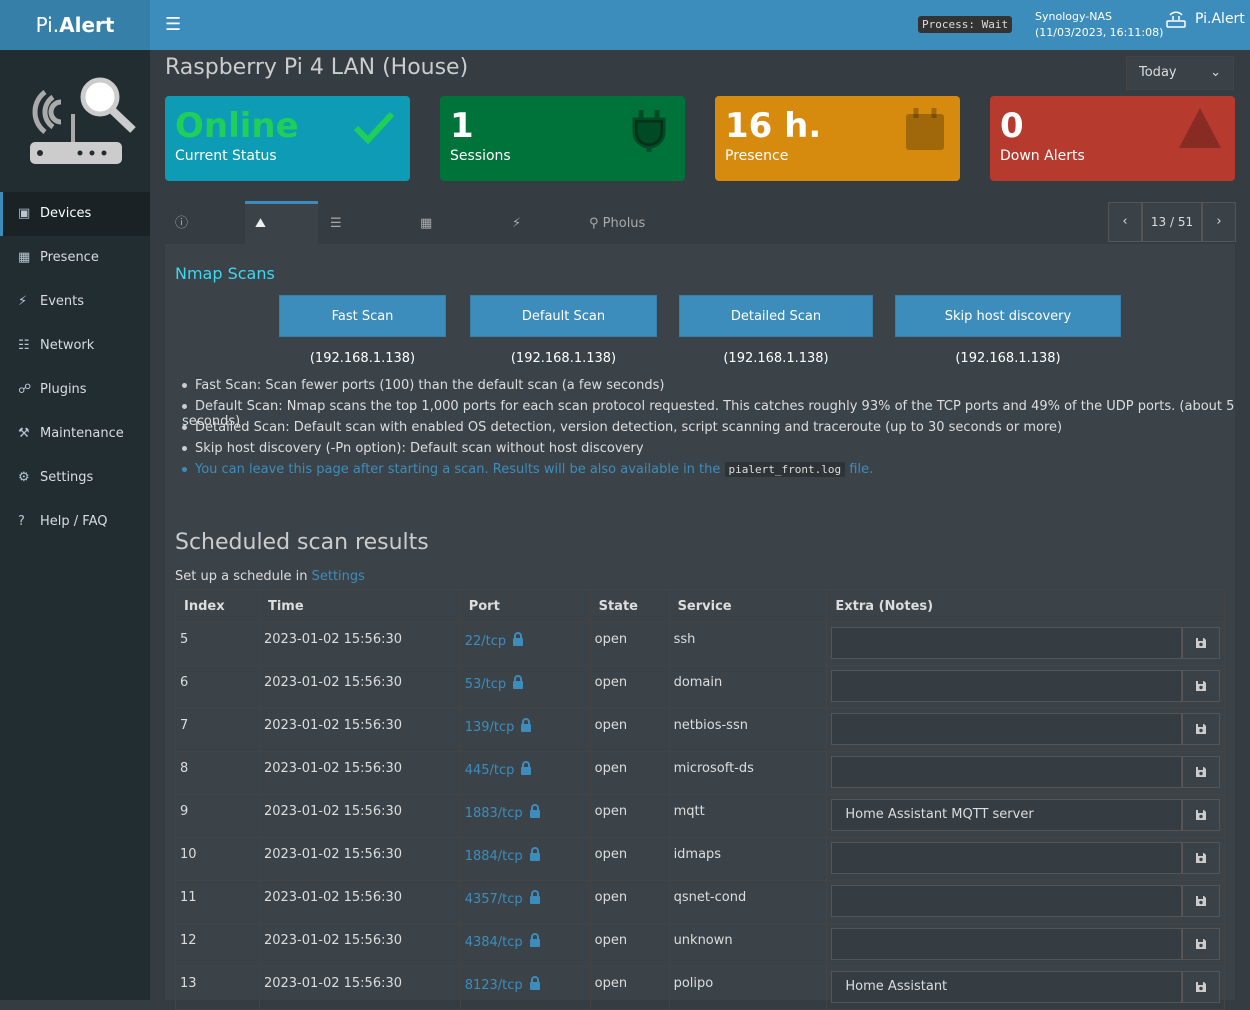  I want to click on tab: ⓘ Details, so click(205, 239).